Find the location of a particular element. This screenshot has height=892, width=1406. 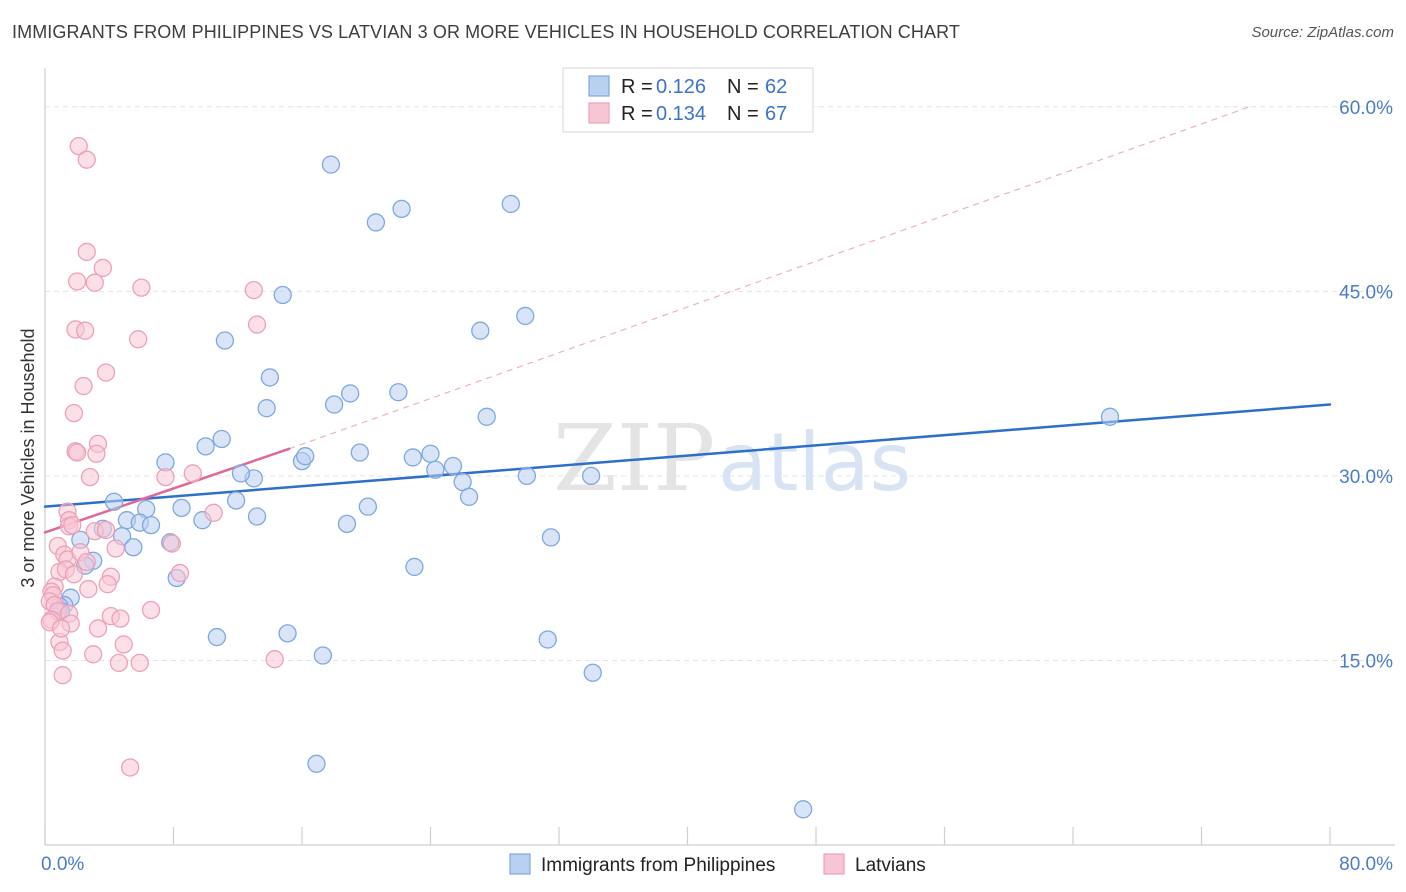

y-tick-label-1: 30.0% is located at coordinates (1366, 477).